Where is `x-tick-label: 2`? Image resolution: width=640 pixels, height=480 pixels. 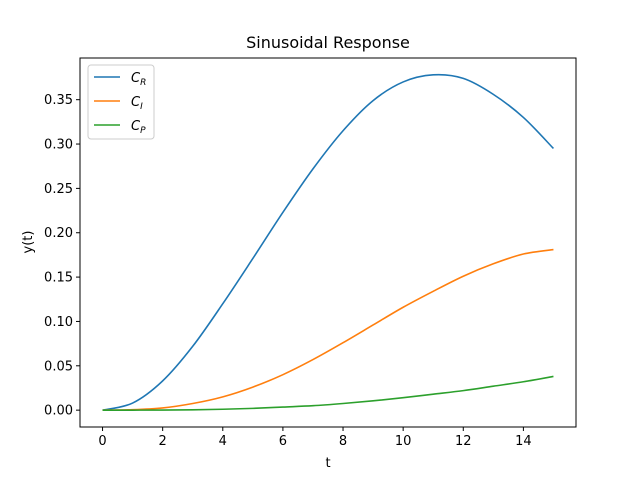 x-tick-label: 2 is located at coordinates (163, 441).